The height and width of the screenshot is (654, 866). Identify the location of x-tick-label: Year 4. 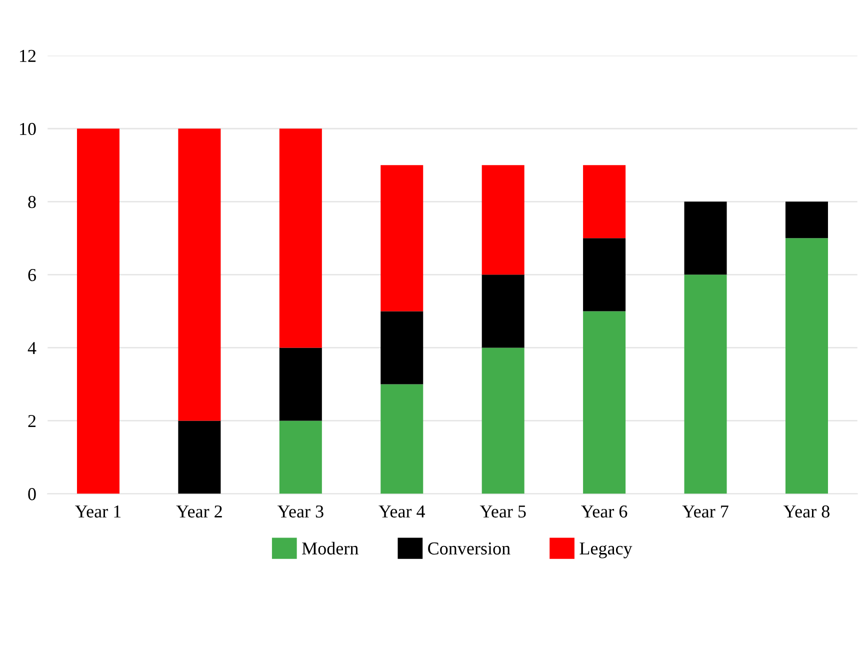
(402, 512).